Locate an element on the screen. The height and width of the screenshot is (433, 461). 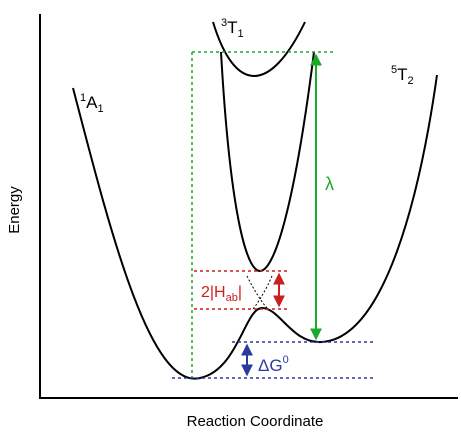
state-3t1-sup: 3 is located at coordinates (224, 23).